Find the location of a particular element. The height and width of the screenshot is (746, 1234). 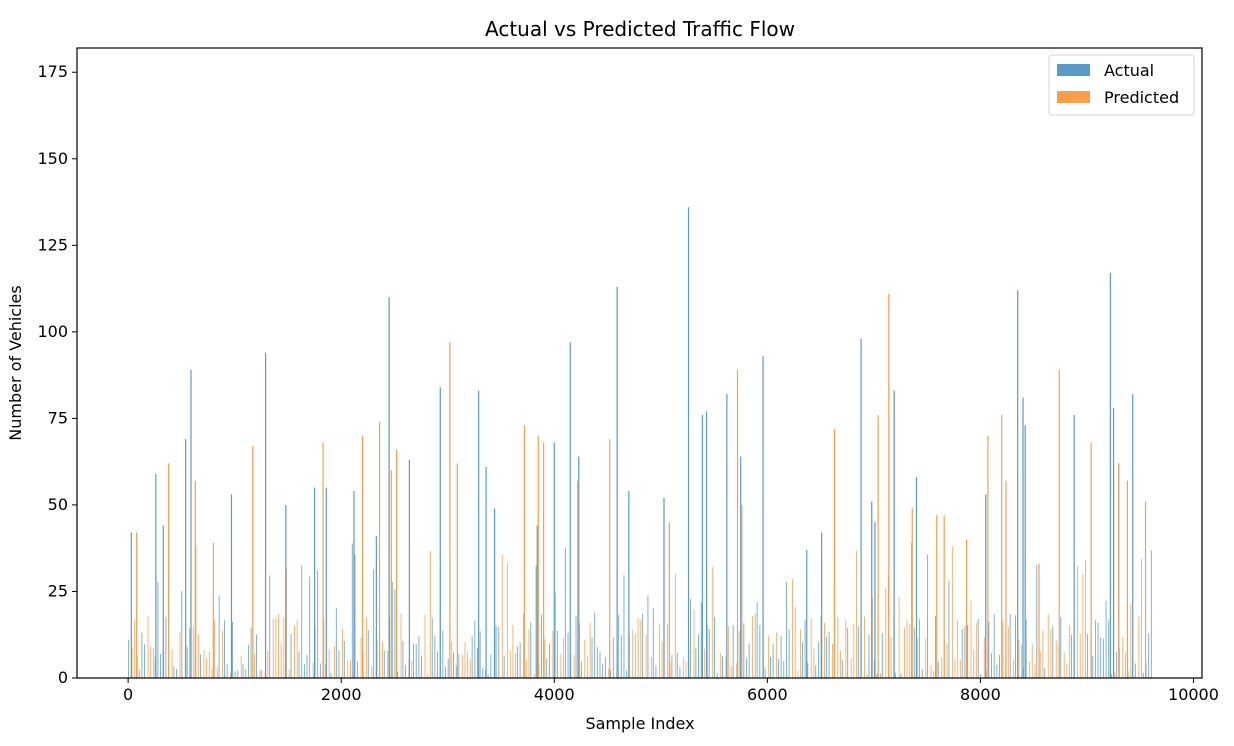

y-tick-label: 75 is located at coordinates (58, 417).